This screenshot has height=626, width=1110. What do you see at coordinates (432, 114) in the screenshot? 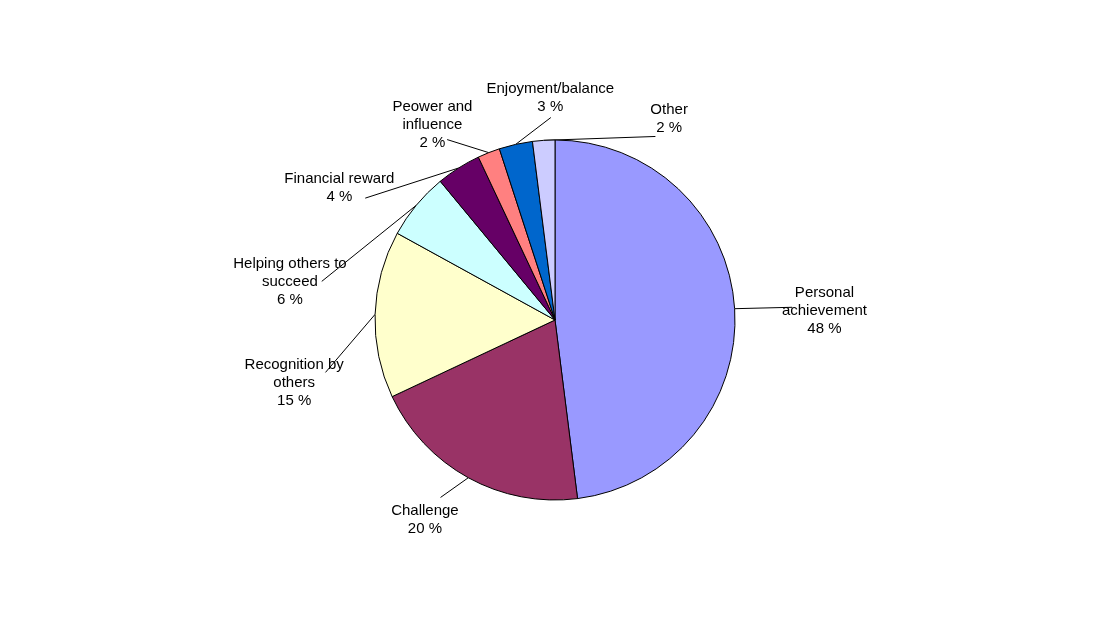
I see `slice-label: Peower and influence` at bounding box center [432, 114].